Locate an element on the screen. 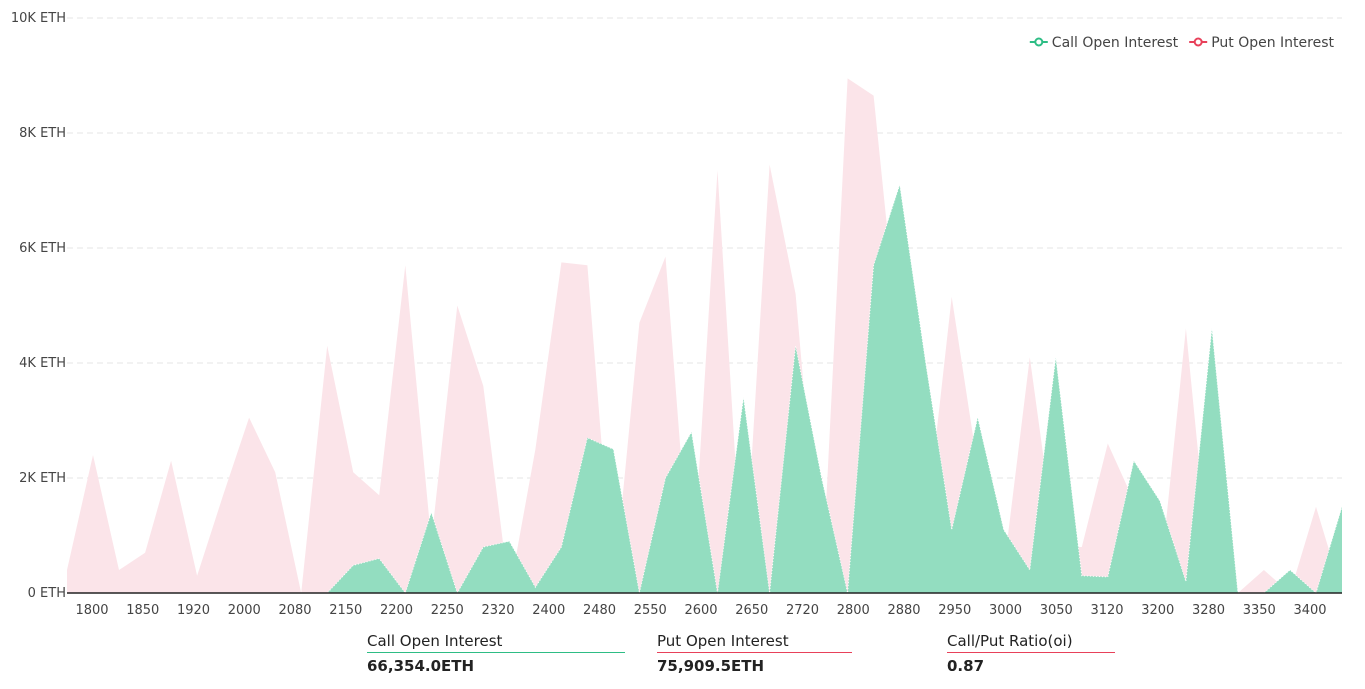  call-oi-stat: Call Open Interest 66,354.0ETH is located at coordinates (496, 653).